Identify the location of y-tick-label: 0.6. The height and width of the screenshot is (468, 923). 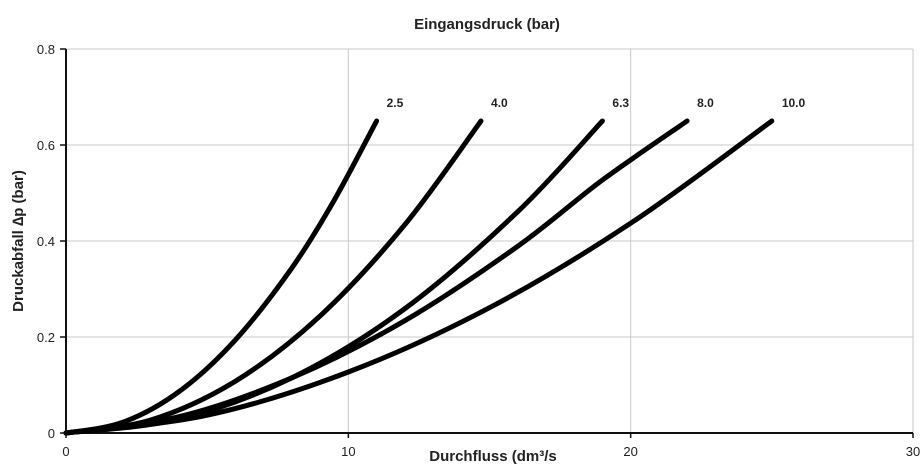
(46, 145).